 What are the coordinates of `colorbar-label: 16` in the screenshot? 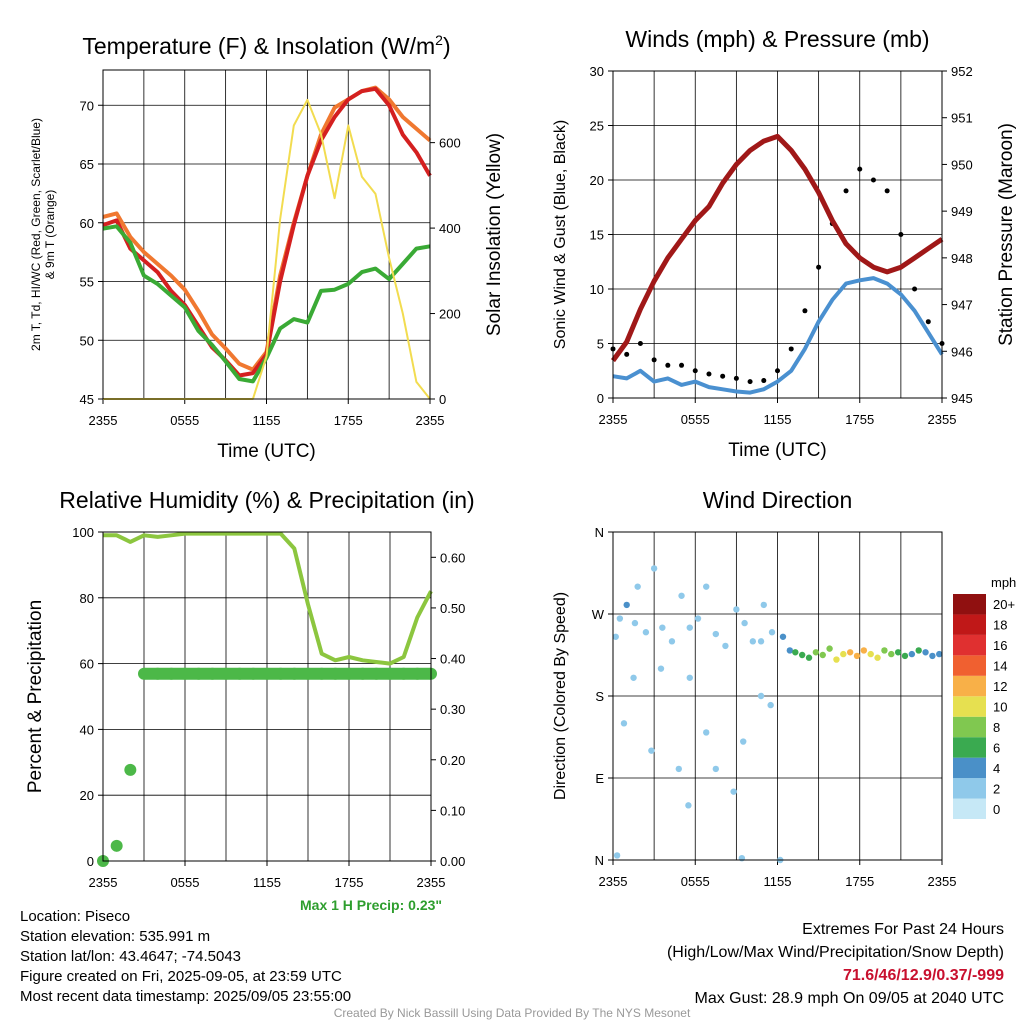 It's located at (1000, 645).